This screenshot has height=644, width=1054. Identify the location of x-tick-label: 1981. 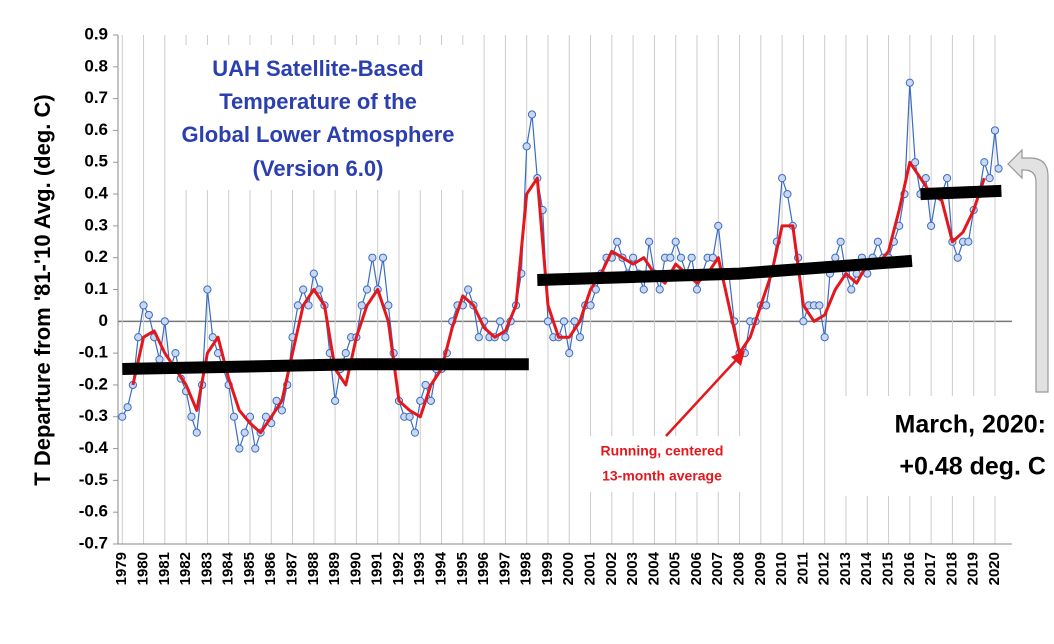
(164, 568).